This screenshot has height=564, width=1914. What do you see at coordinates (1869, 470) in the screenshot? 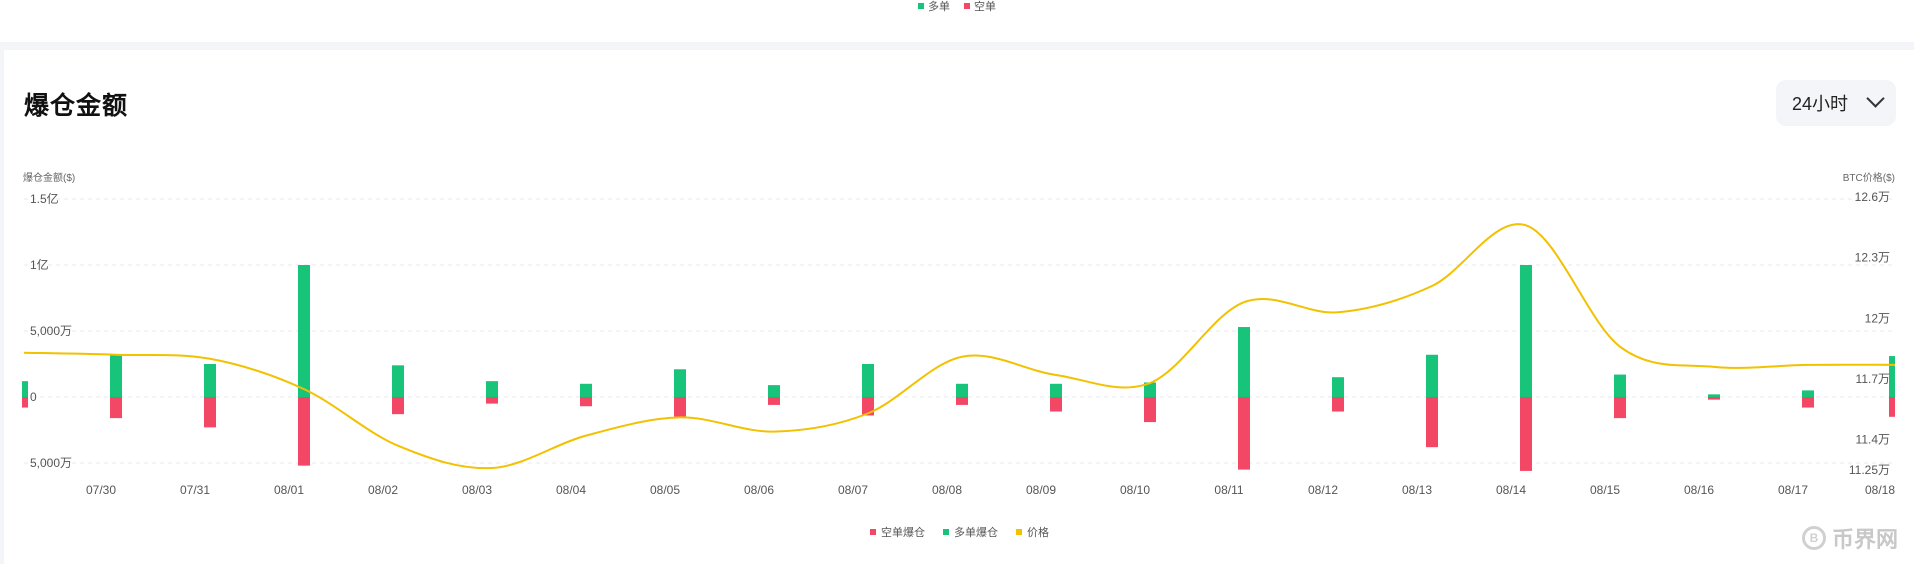
I see `right-tick-label: 11.25万` at bounding box center [1869, 470].